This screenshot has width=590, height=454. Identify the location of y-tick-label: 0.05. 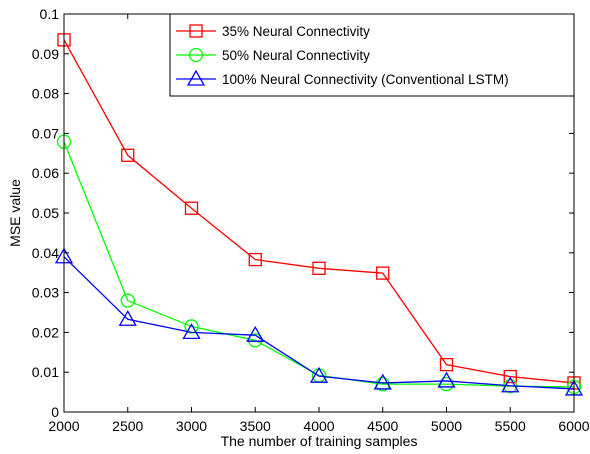
(45, 213).